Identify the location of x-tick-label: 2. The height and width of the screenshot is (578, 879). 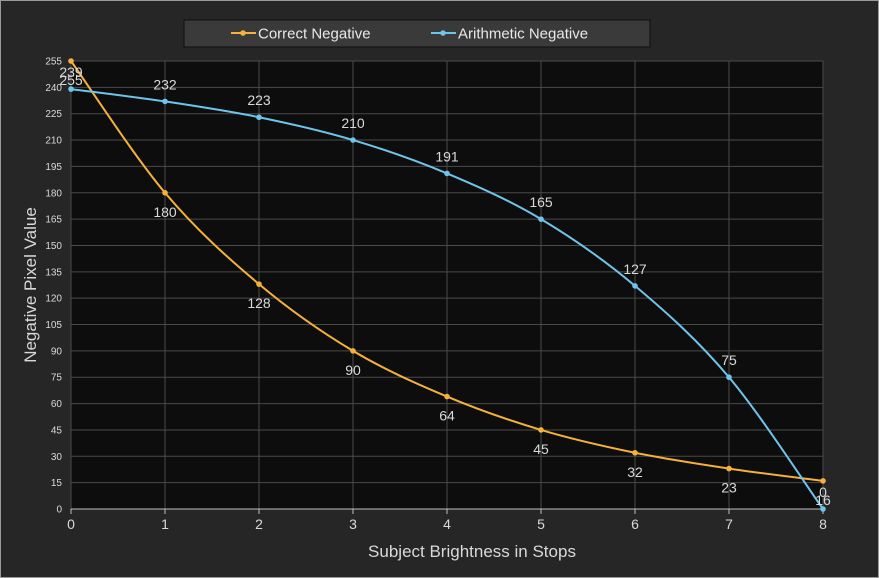
(259, 524).